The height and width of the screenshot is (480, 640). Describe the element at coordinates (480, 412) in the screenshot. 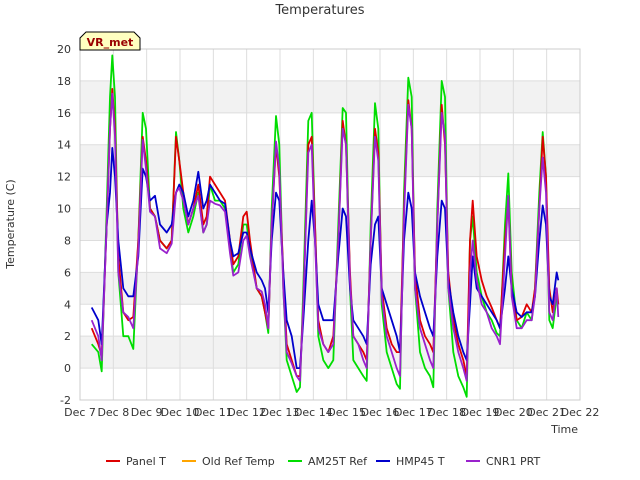

I see `x-tick-label: Dec 19` at that location.